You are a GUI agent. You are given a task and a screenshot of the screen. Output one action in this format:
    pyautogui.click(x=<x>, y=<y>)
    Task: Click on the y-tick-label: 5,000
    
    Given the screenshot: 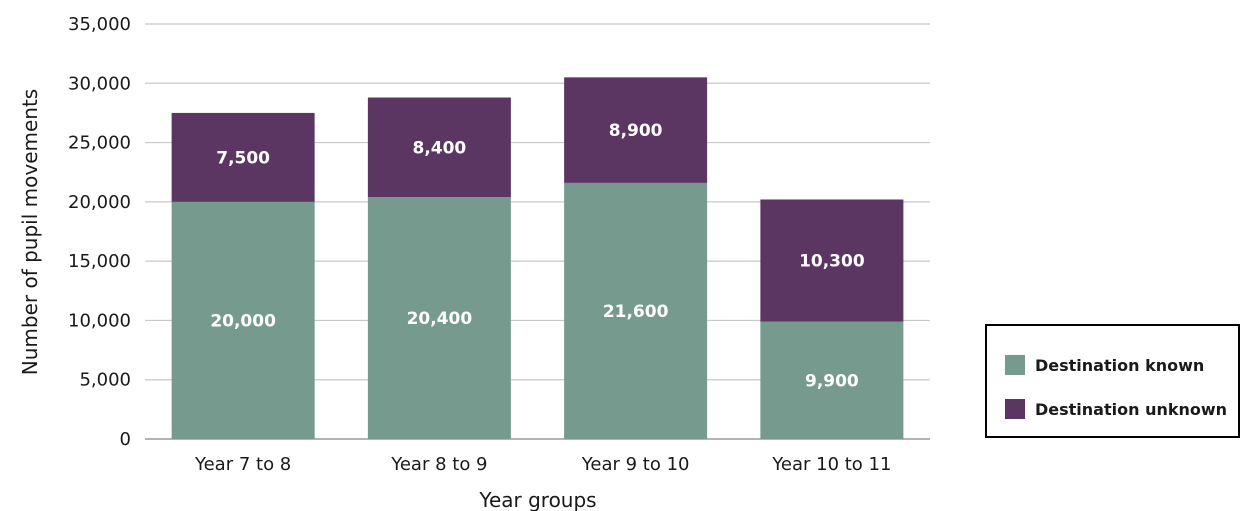 What is the action you would take?
    pyautogui.click(x=105, y=380)
    